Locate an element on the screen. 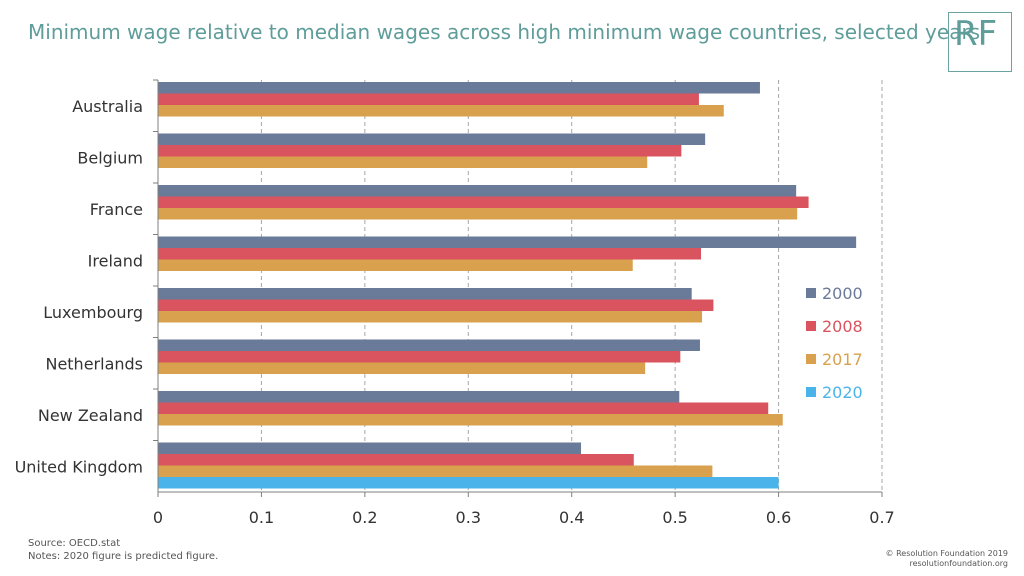 The image size is (1024, 576). legend-swatch-2000 is located at coordinates (811, 293).